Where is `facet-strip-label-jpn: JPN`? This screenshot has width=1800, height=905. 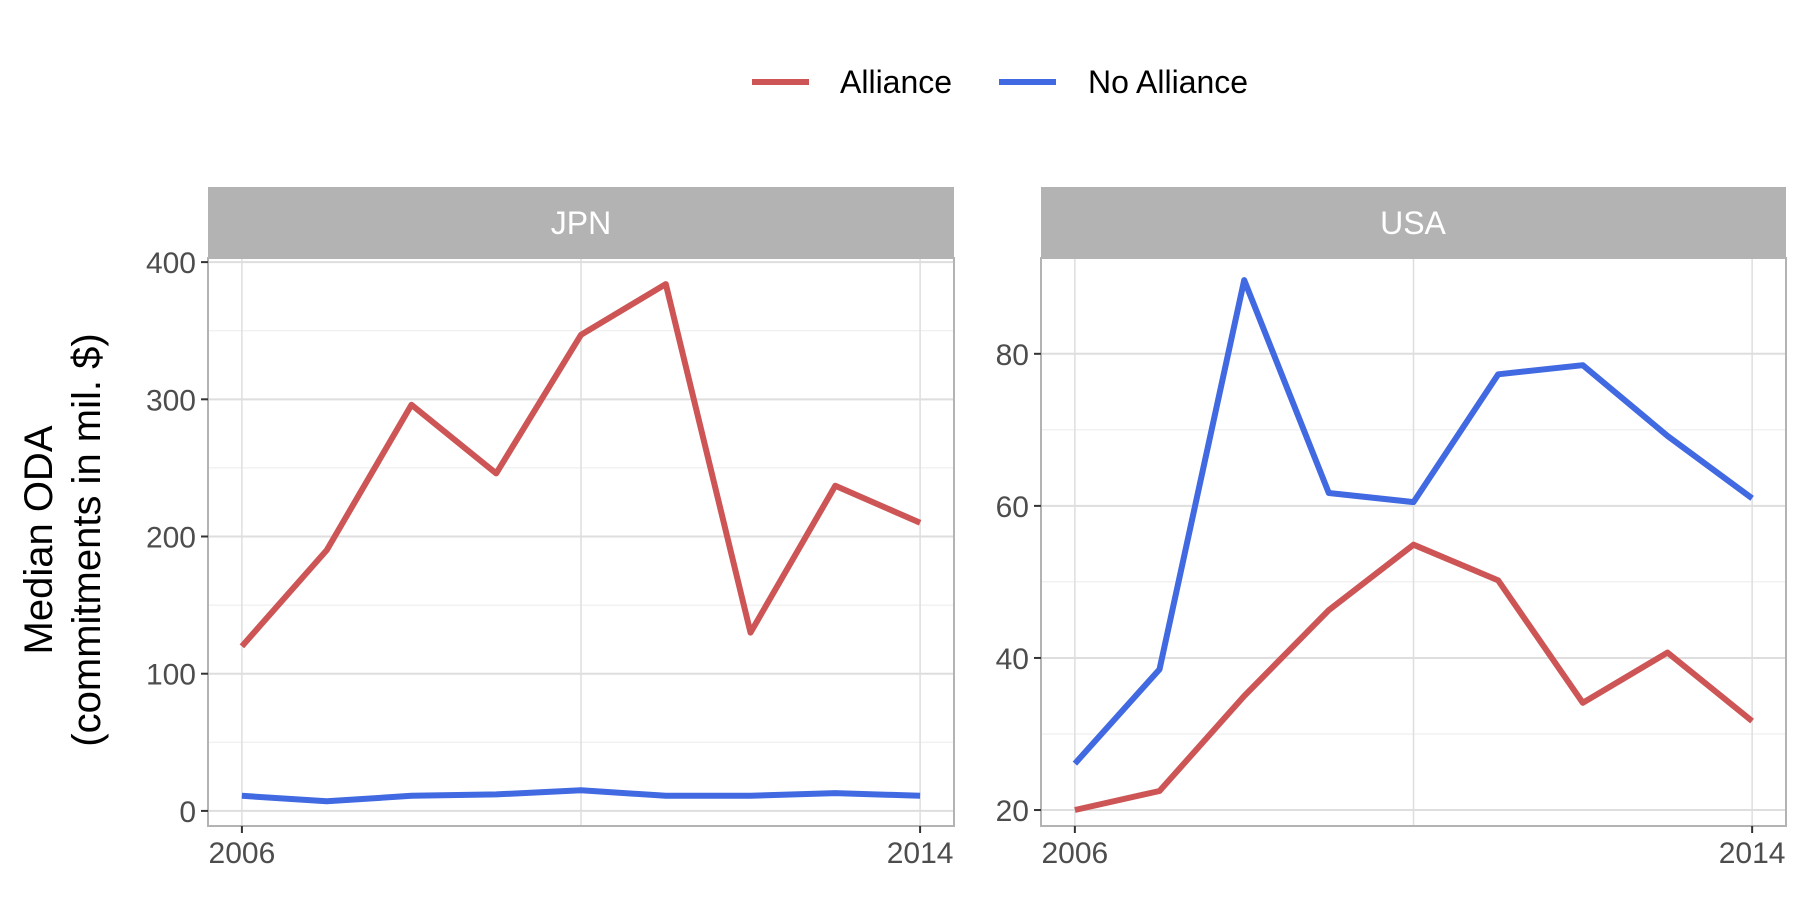 facet-strip-label-jpn: JPN is located at coordinates (581, 223).